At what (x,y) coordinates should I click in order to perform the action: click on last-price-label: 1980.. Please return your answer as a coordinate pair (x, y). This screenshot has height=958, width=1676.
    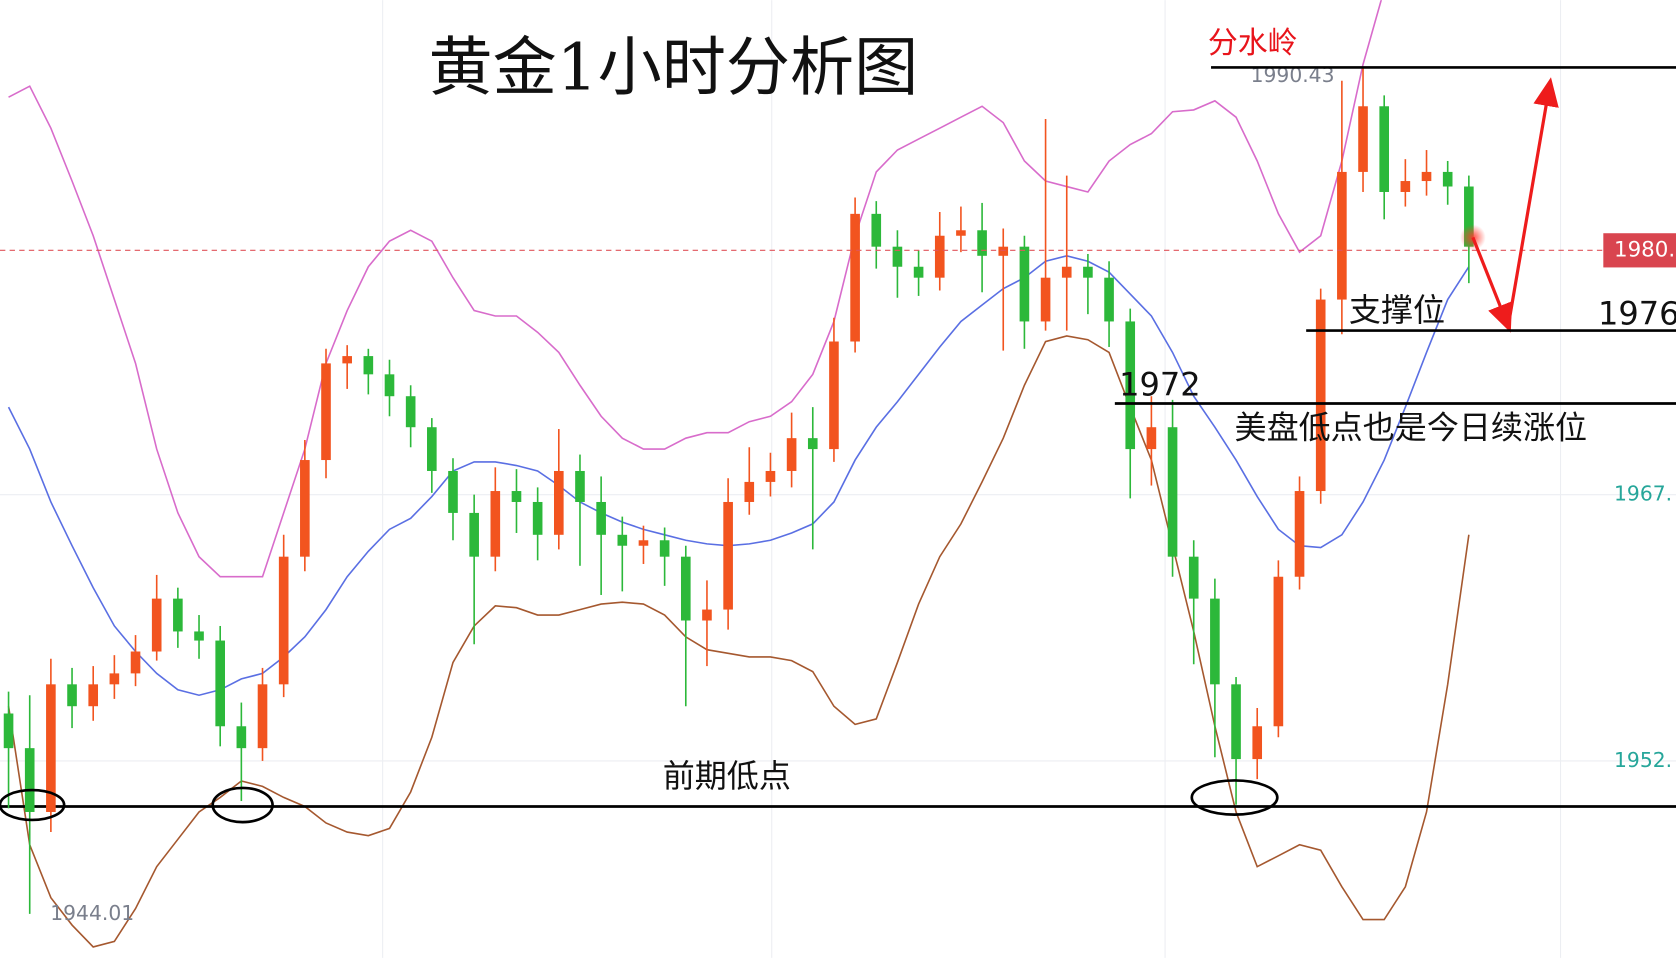
    Looking at the image, I should click on (1644, 249).